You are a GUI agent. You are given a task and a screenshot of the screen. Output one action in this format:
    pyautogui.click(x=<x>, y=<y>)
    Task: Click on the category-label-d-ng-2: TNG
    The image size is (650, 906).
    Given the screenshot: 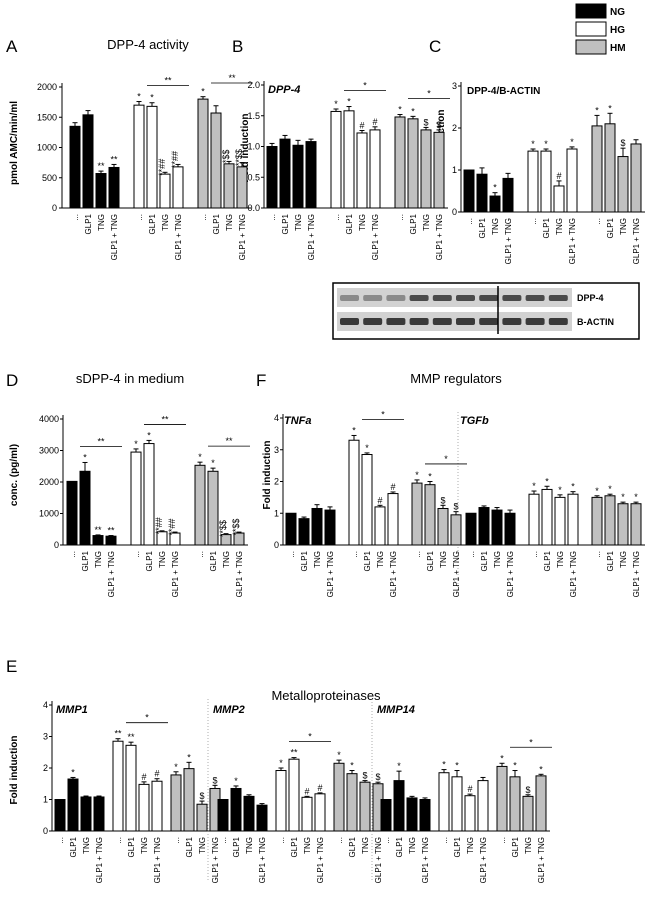 What is the action you would take?
    pyautogui.click(x=98, y=559)
    